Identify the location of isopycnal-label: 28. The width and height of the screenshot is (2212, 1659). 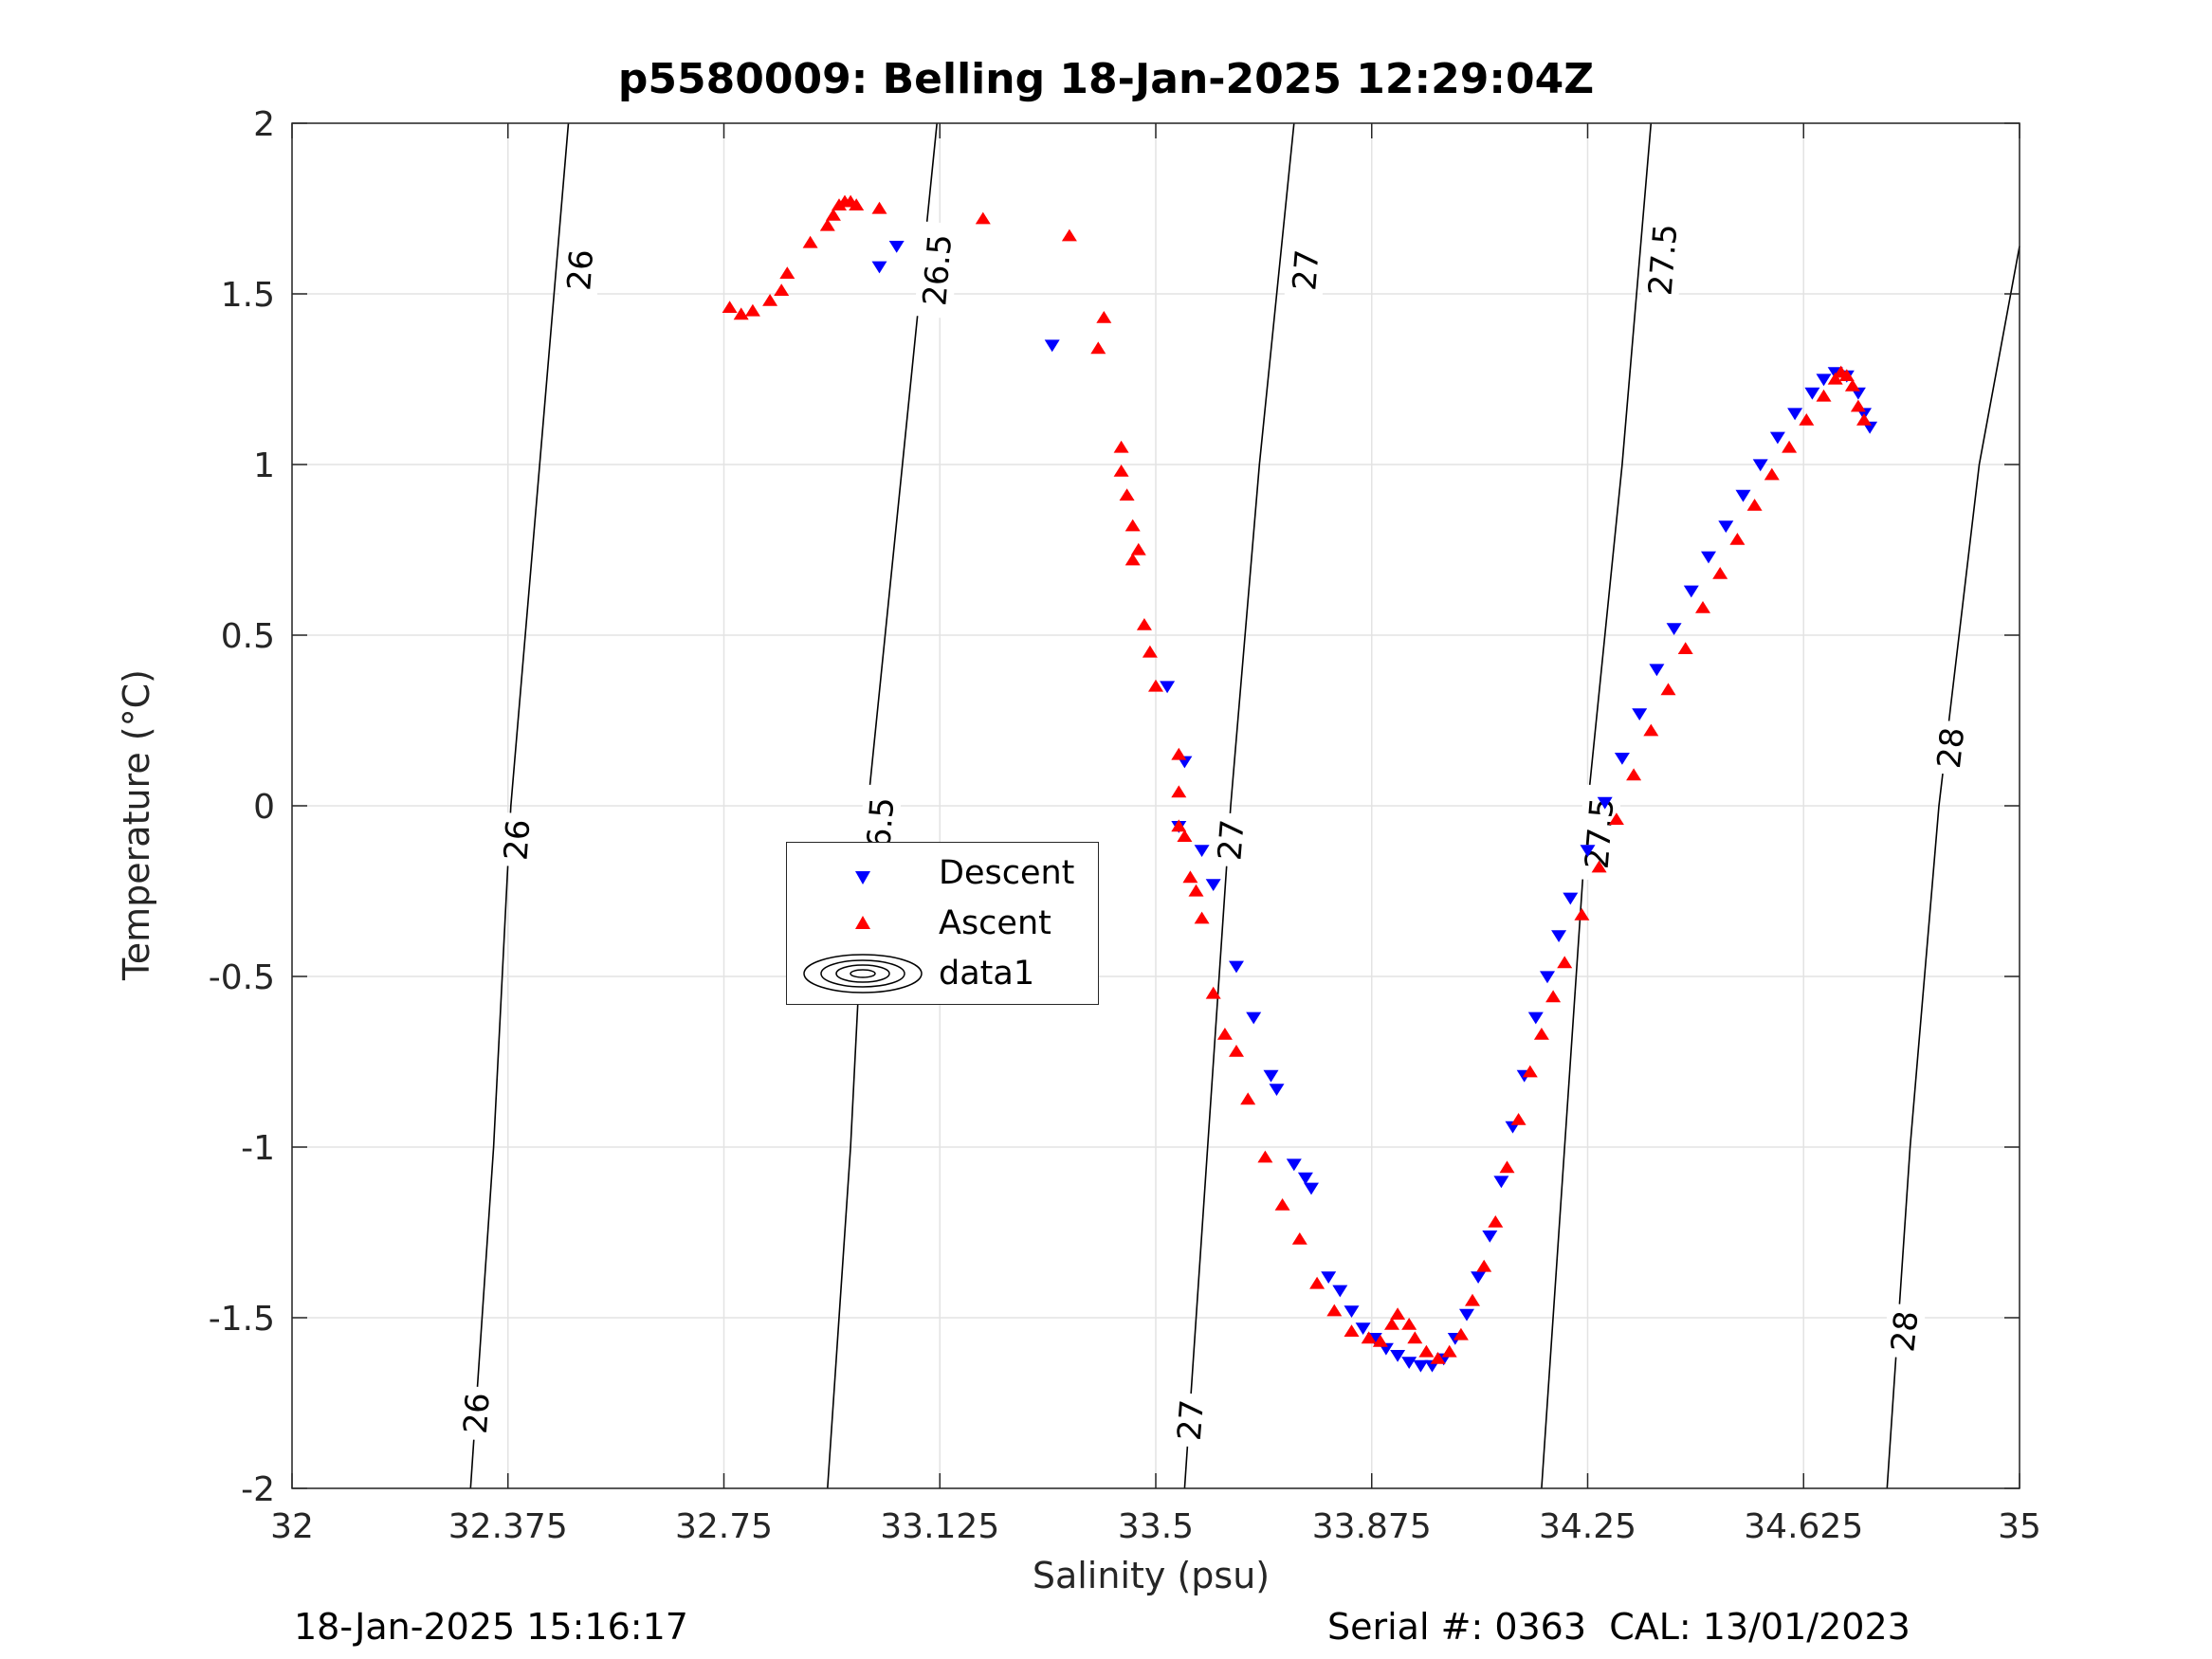
(1951, 747).